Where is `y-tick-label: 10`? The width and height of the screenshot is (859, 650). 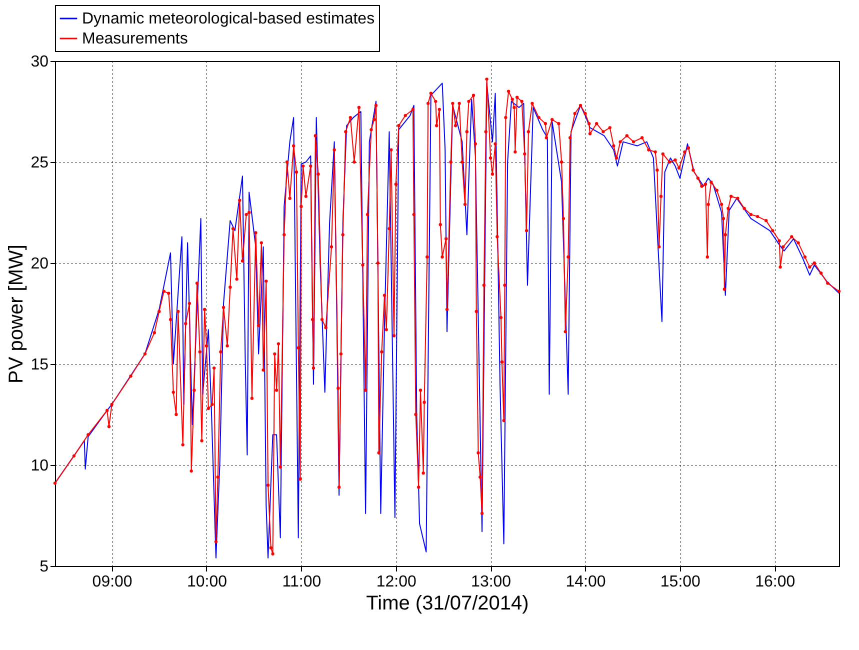
y-tick-label: 10 is located at coordinates (39, 466).